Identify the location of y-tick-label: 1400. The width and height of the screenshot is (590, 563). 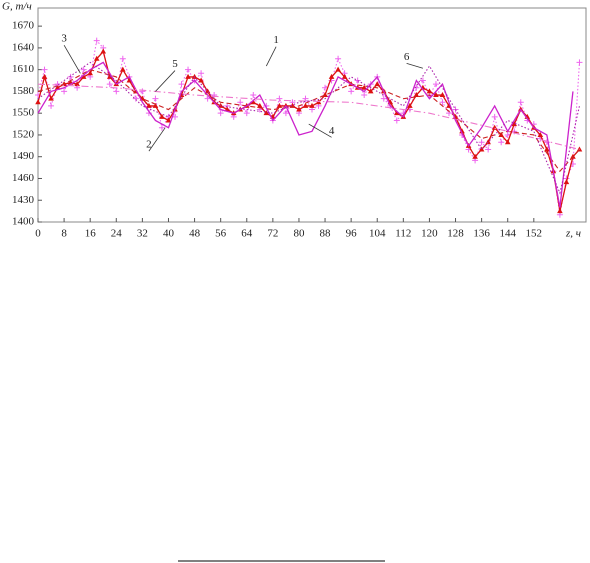
(23, 222).